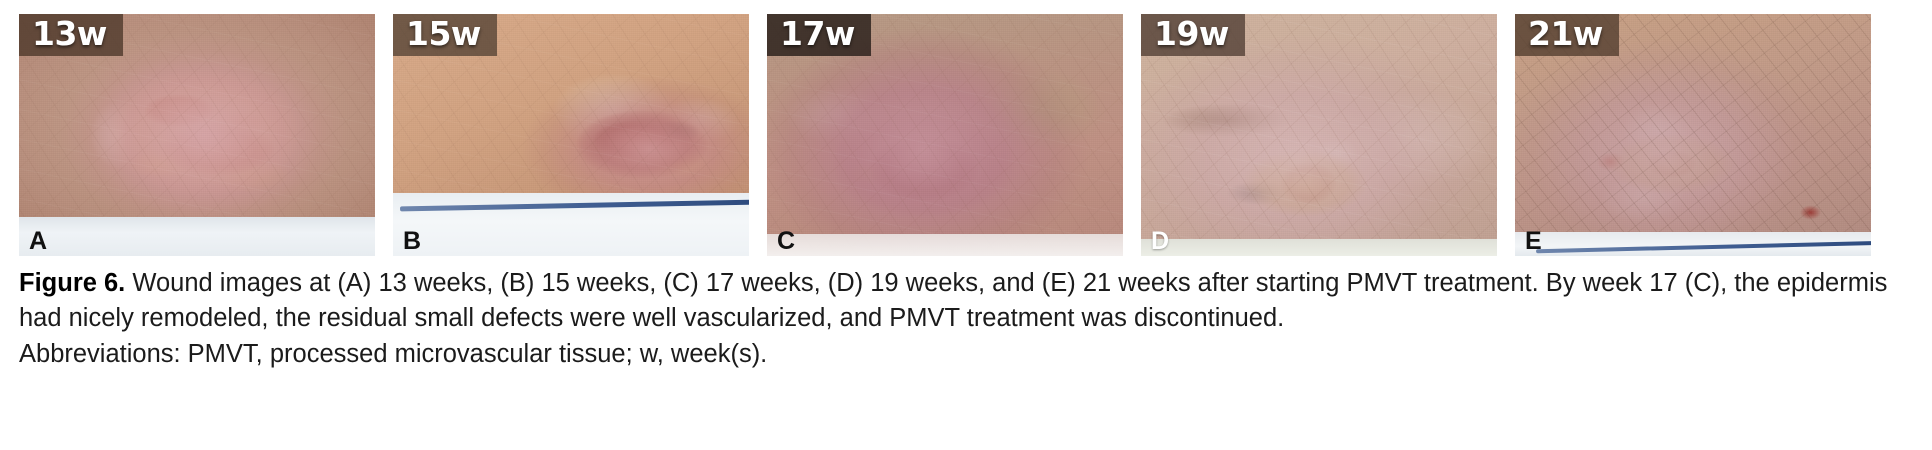 This screenshot has width=1932, height=450. I want to click on wound-panel-e: 21w E, so click(1693, 135).